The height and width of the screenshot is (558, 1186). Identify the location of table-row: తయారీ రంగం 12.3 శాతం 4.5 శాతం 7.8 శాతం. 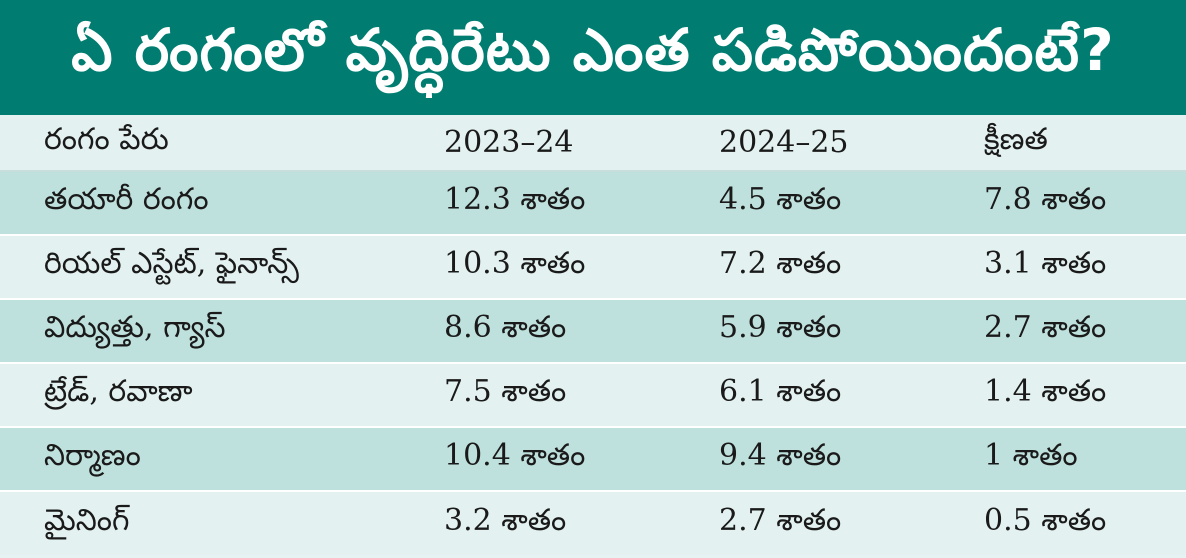
(593, 202).